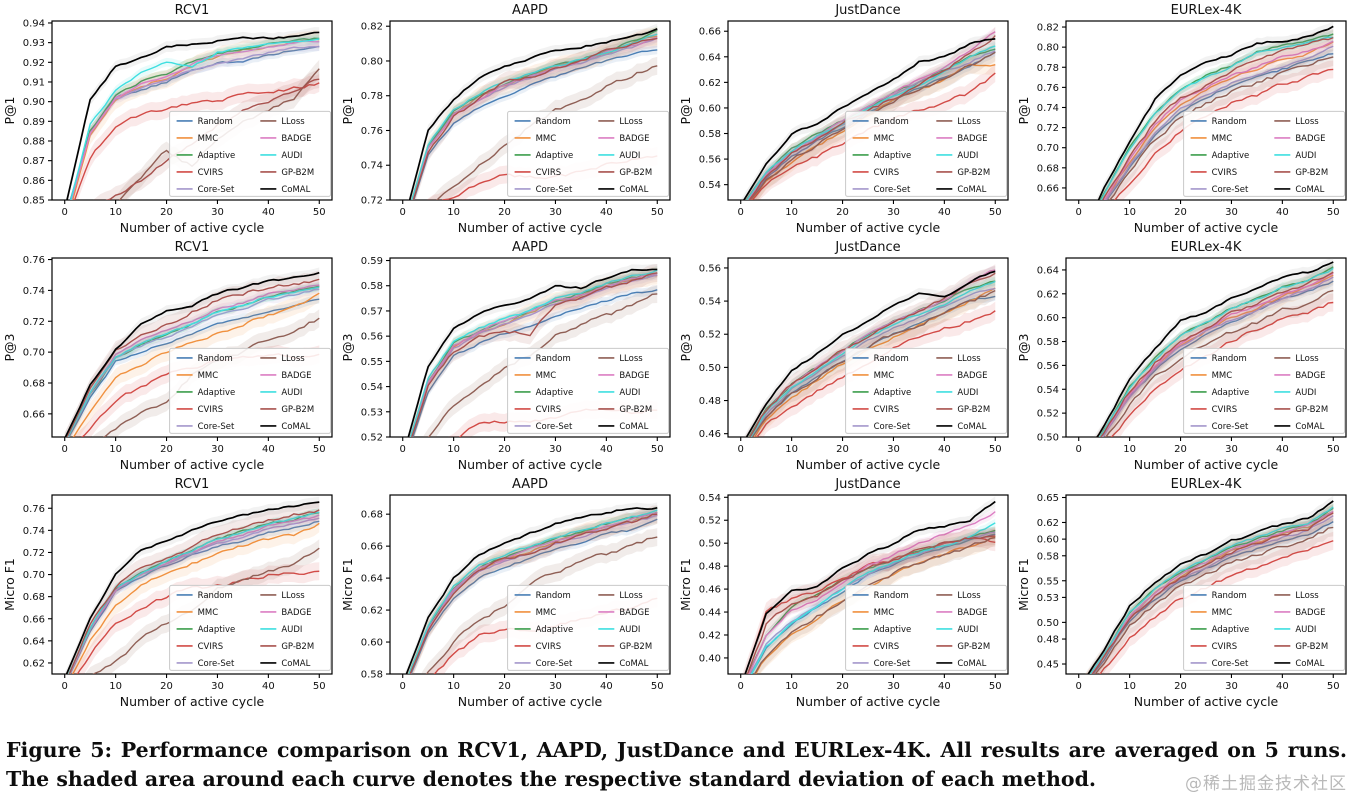 The width and height of the screenshot is (1355, 798). I want to click on svg-text: P@3, so click(685, 348).